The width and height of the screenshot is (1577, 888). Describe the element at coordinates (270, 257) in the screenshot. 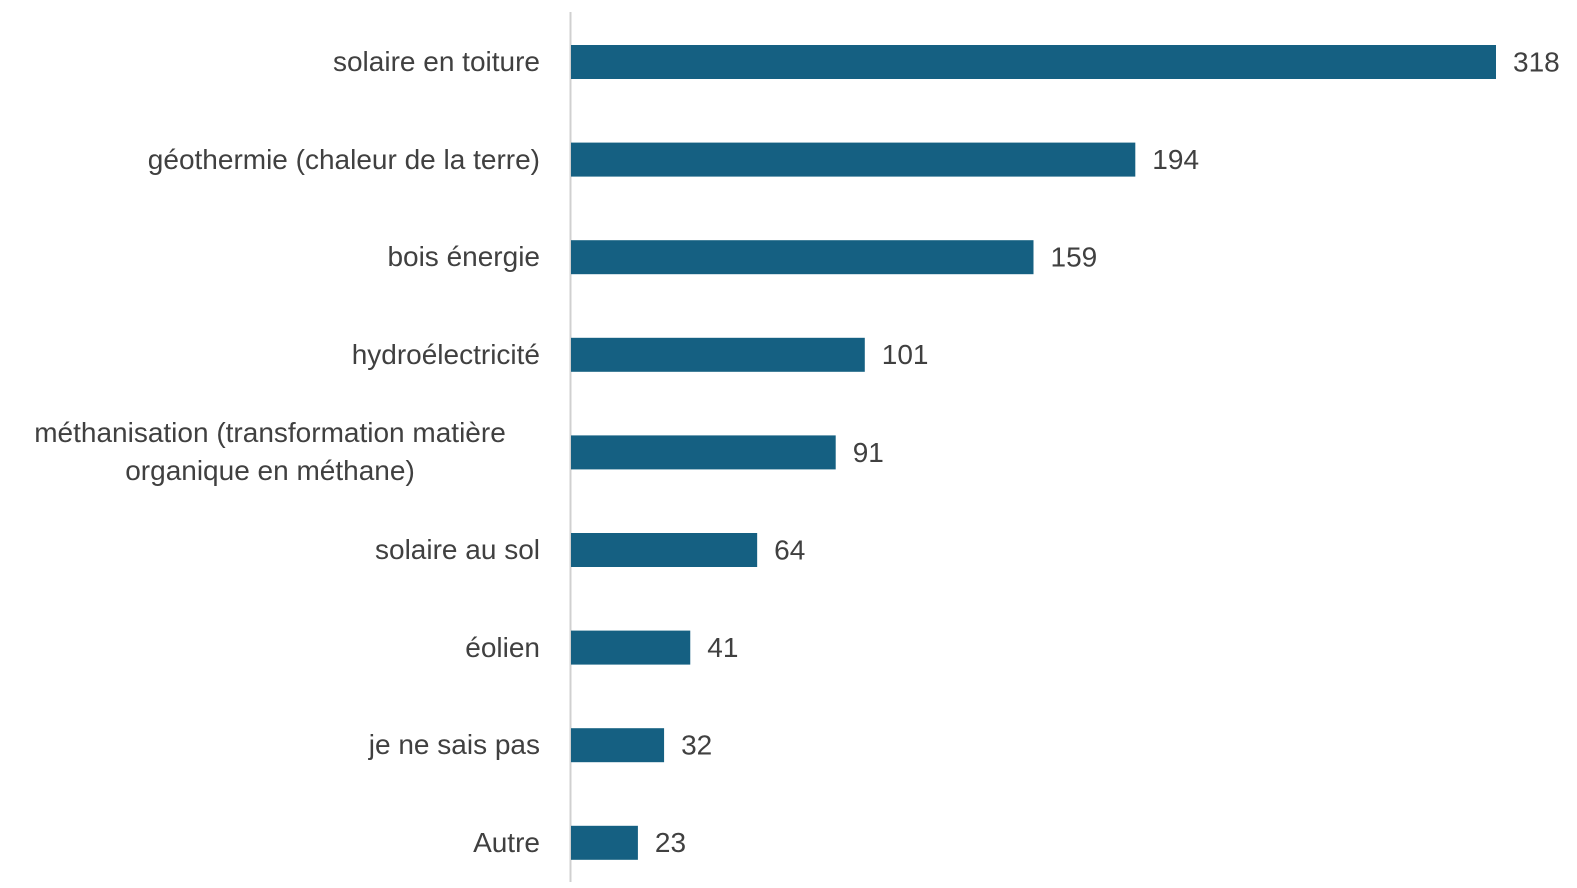

I see `category-label-box: bois énergie` at that location.